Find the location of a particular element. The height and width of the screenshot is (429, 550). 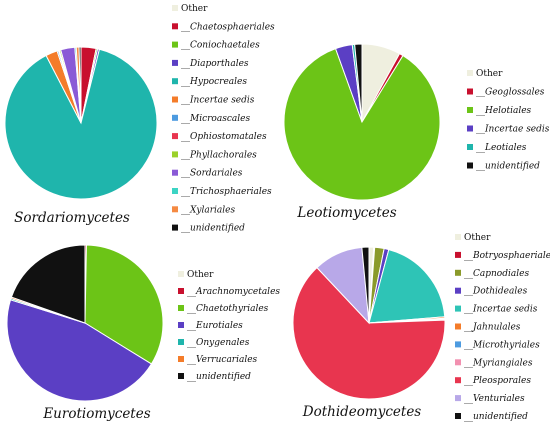

legend-swatch-xylariales is located at coordinates (175, 209).